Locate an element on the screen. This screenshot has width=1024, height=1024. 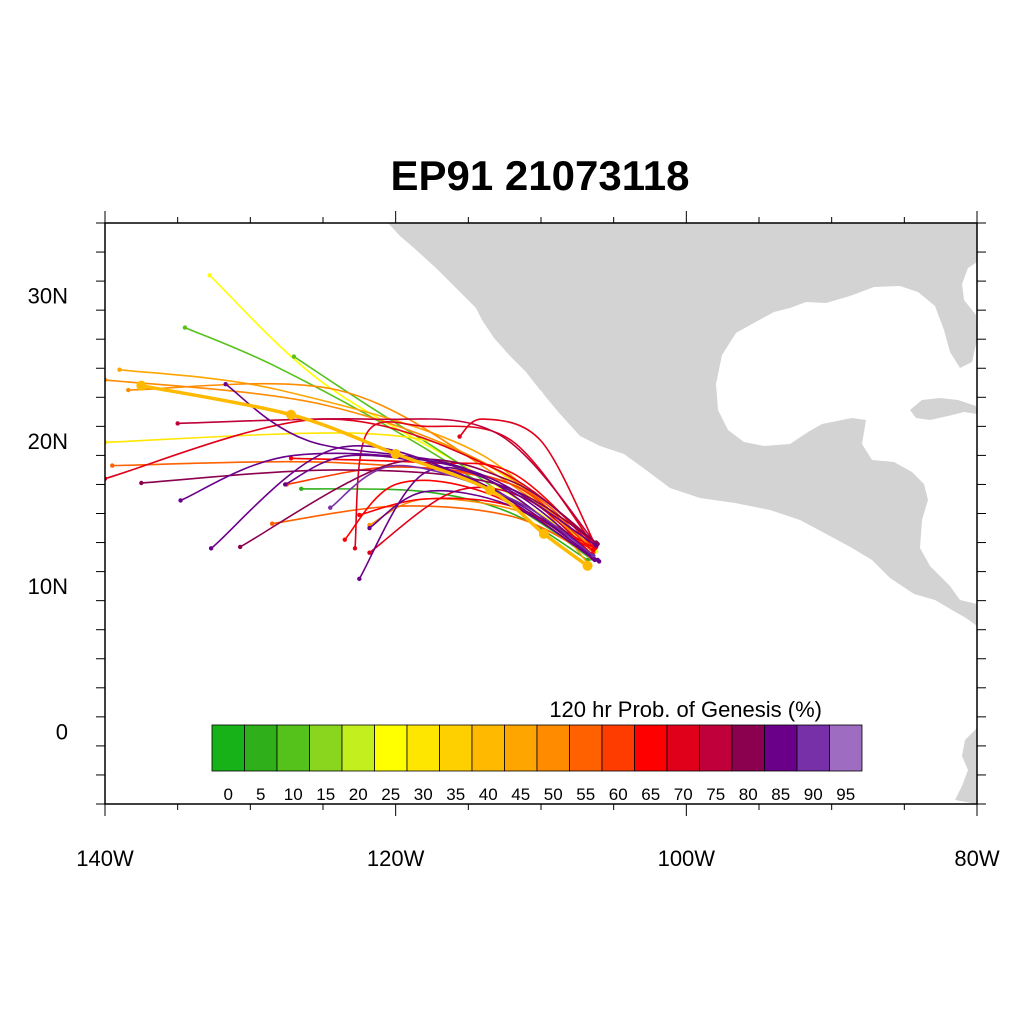
colorbar-label: 85 is located at coordinates (780, 794).